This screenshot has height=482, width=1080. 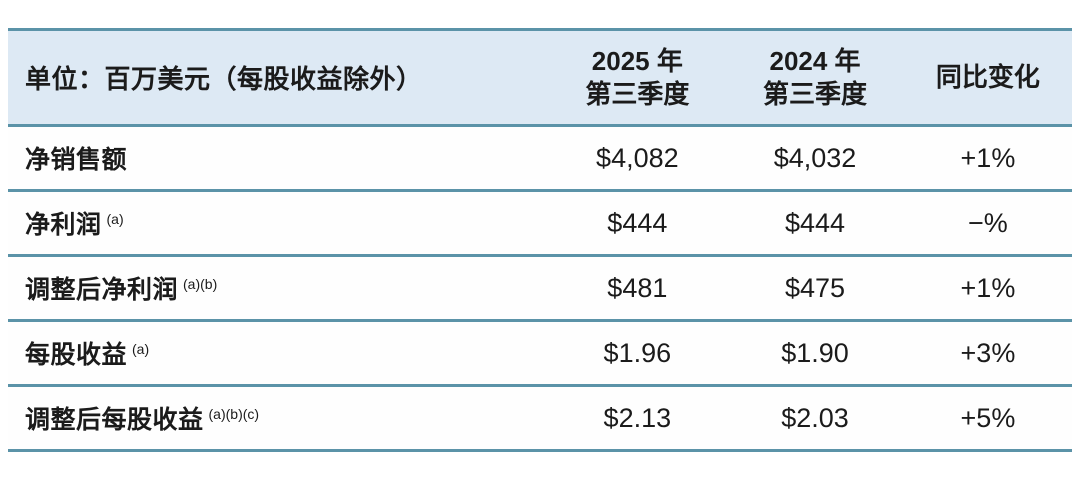 What do you see at coordinates (988, 417) in the screenshot?
I see `value-yoy-change: +5%` at bounding box center [988, 417].